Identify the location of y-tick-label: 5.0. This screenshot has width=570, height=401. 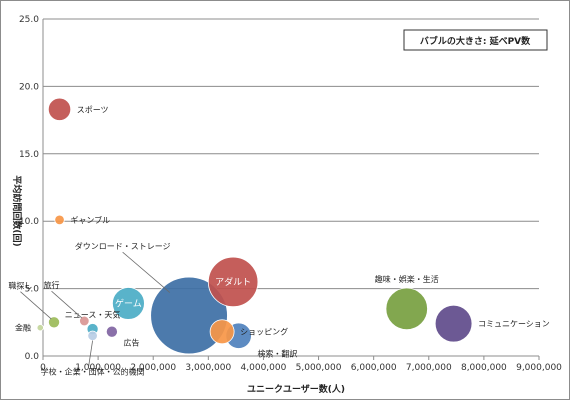
(32, 290).